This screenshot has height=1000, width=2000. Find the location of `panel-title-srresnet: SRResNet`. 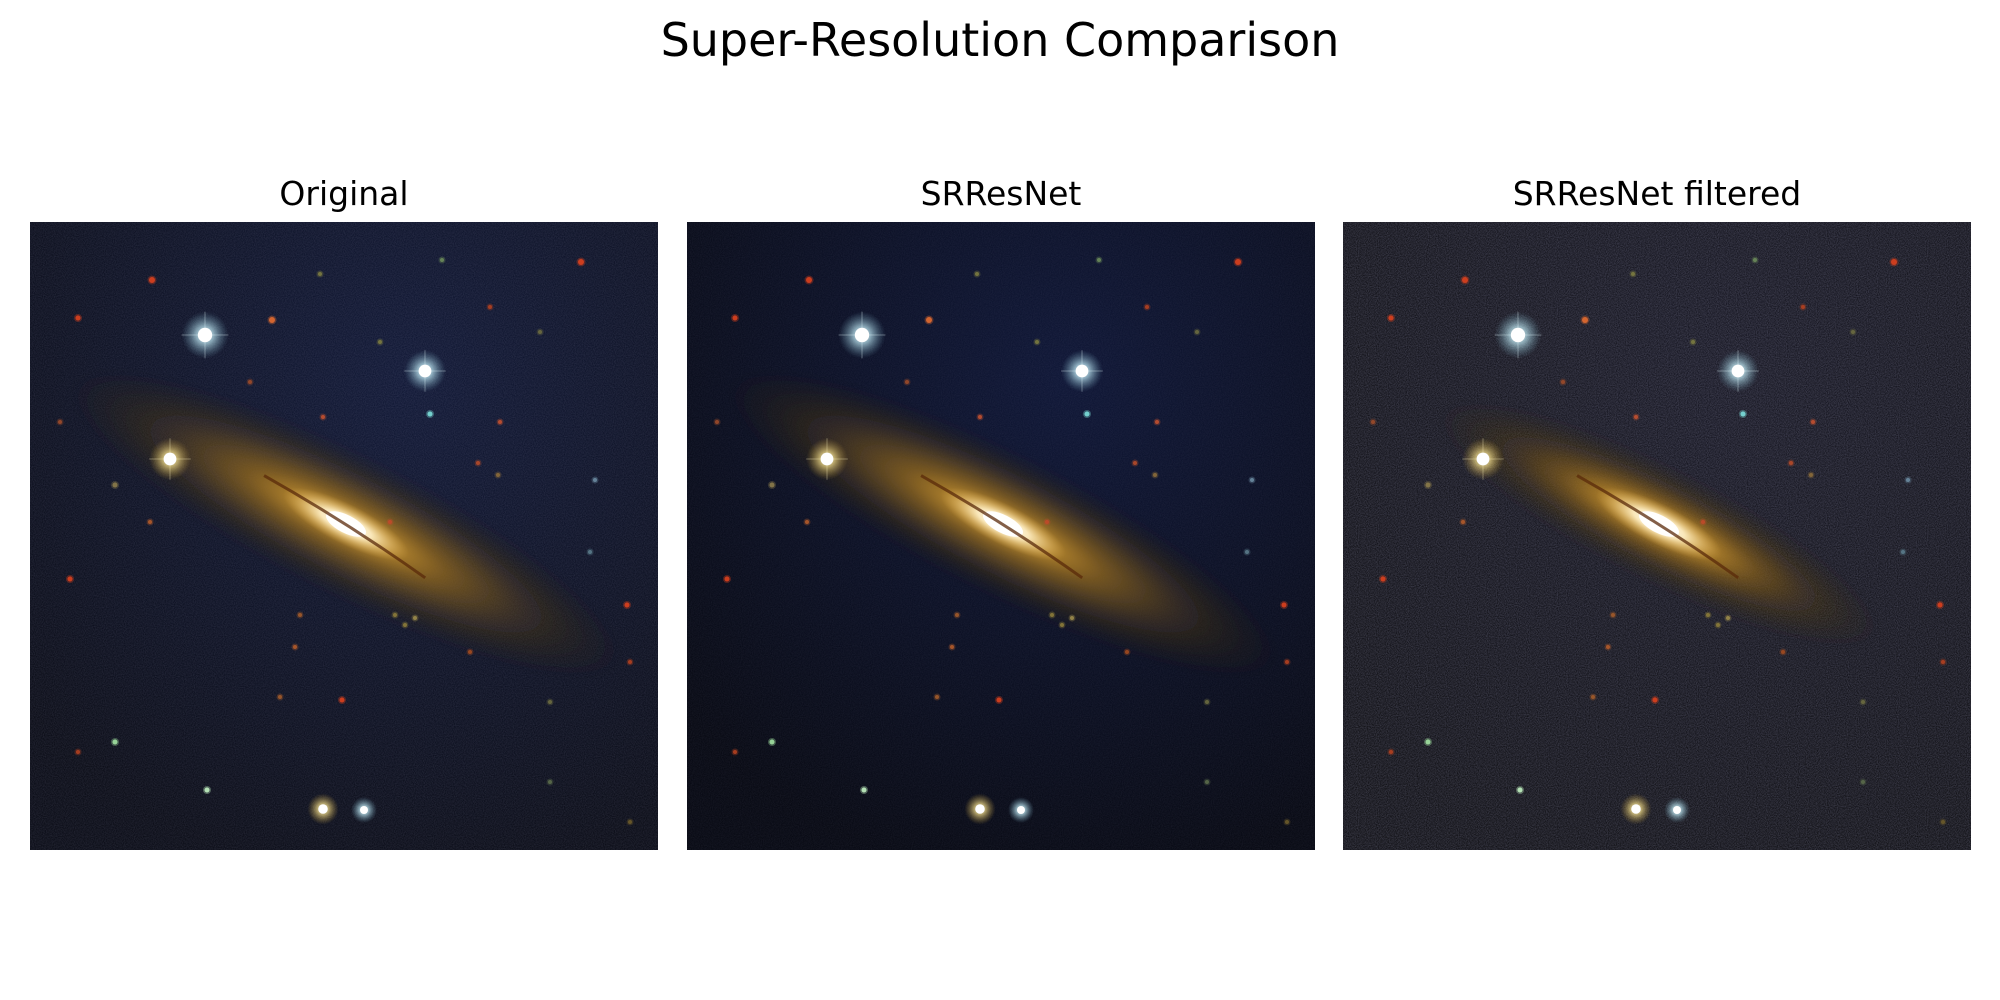

panel-title-srresnet: SRResNet is located at coordinates (1001, 193).